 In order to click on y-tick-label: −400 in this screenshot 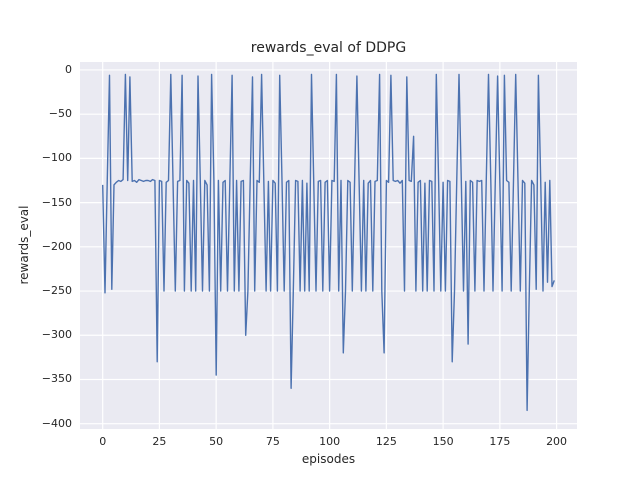, I will do `click(56, 423)`.